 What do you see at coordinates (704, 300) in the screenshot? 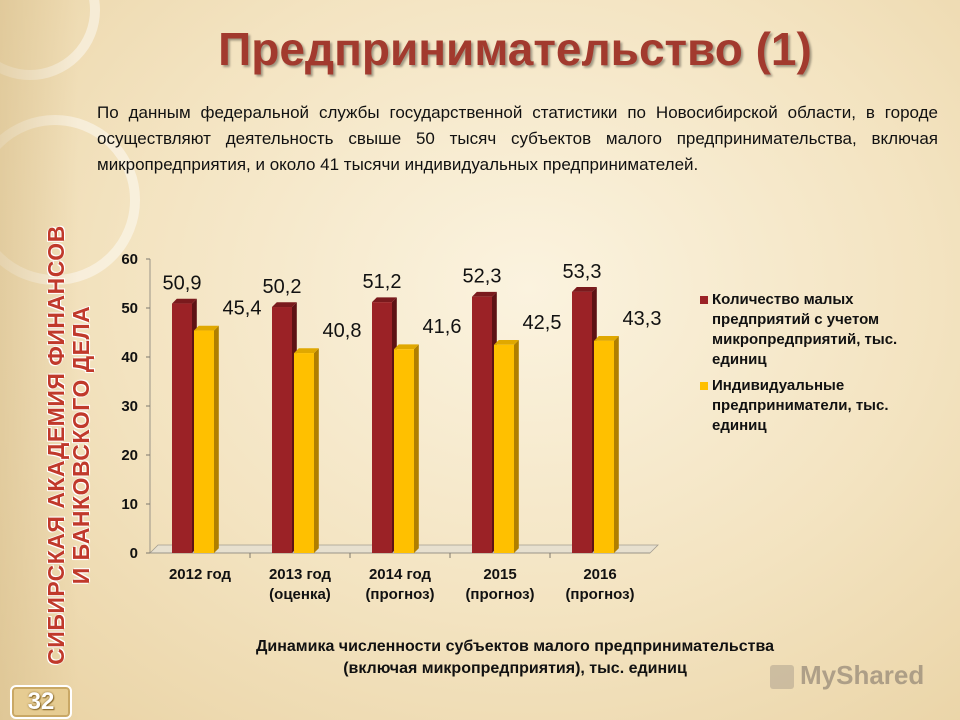
I see `legend-swatch-small-enterprises` at bounding box center [704, 300].